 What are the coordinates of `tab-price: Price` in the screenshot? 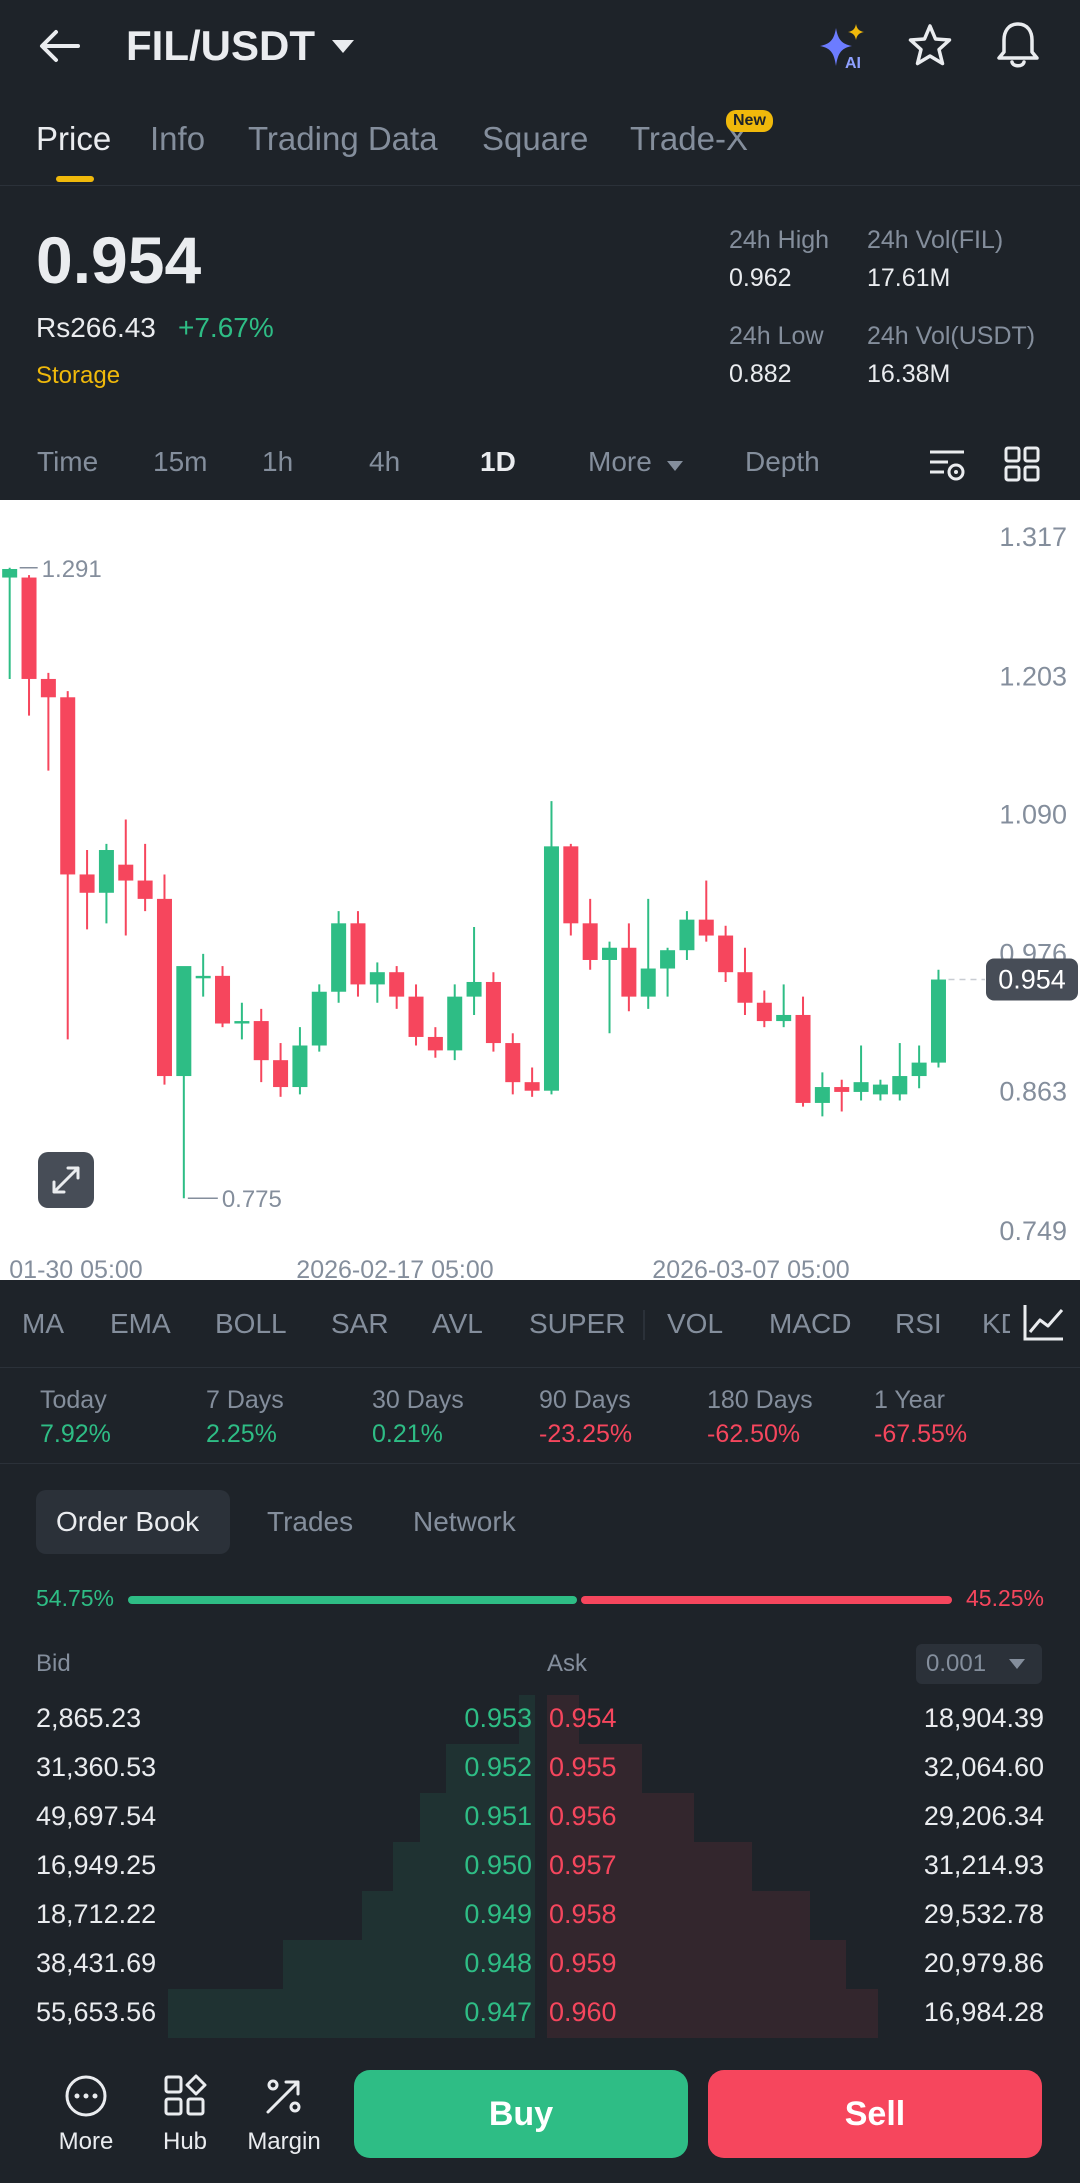 It's located at (74, 138).